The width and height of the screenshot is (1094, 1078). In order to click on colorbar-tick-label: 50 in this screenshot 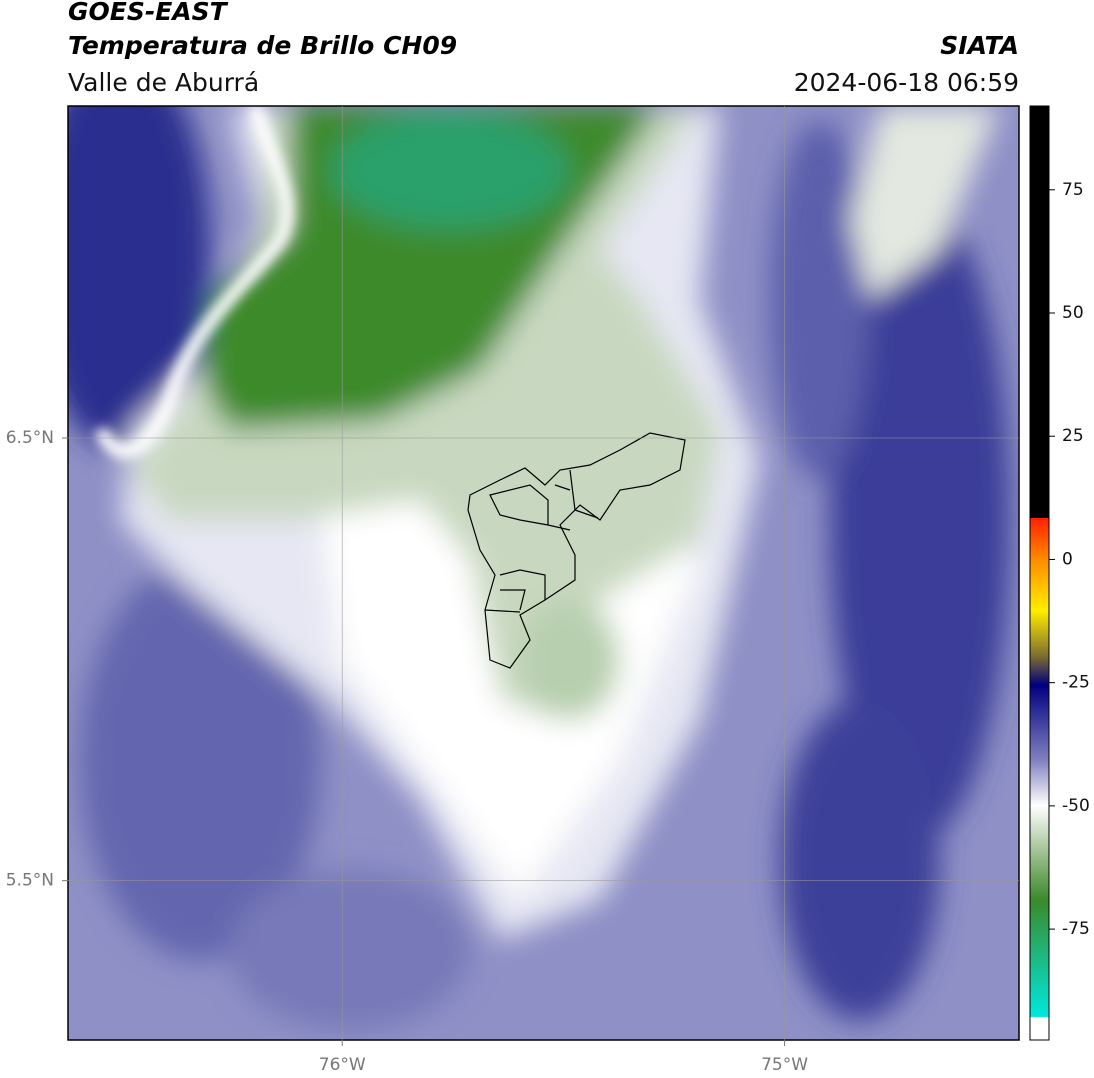, I will do `click(1073, 313)`.